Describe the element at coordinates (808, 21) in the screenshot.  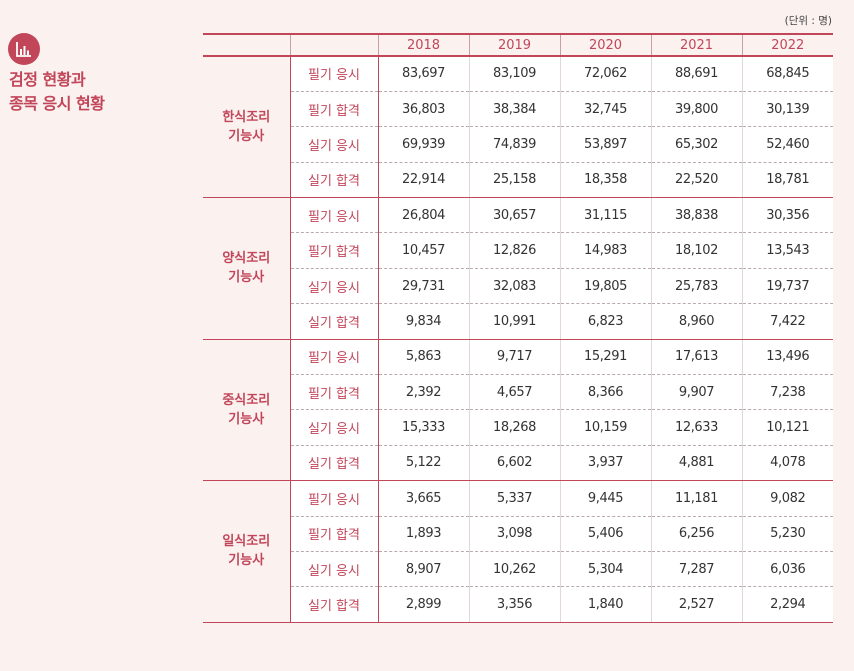
I see `unit-label: (단위 : 명)` at that location.